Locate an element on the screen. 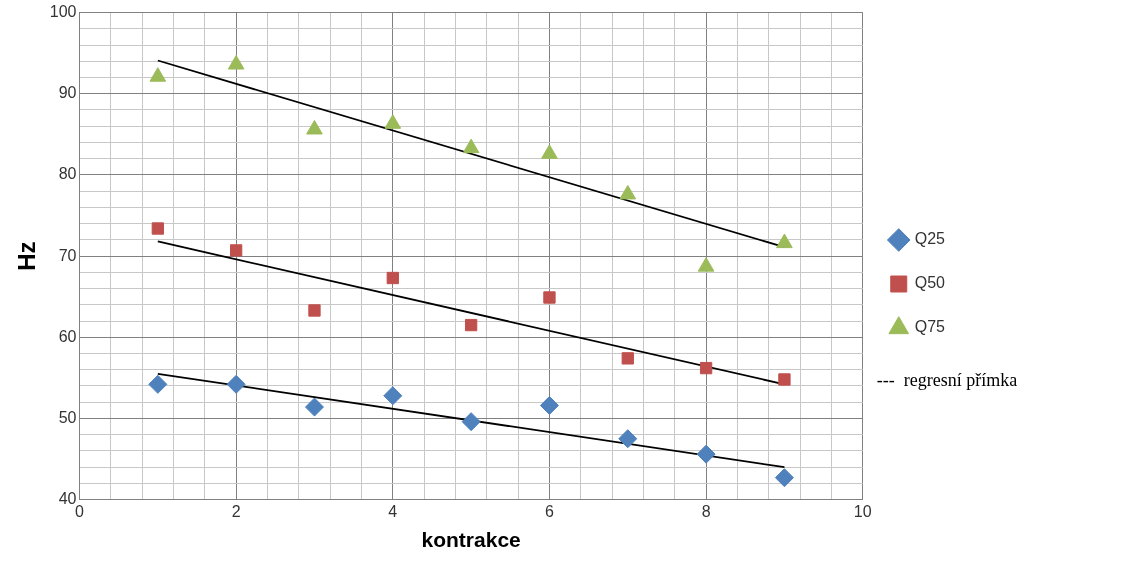  y-tick-label: 70 is located at coordinates (67, 255).